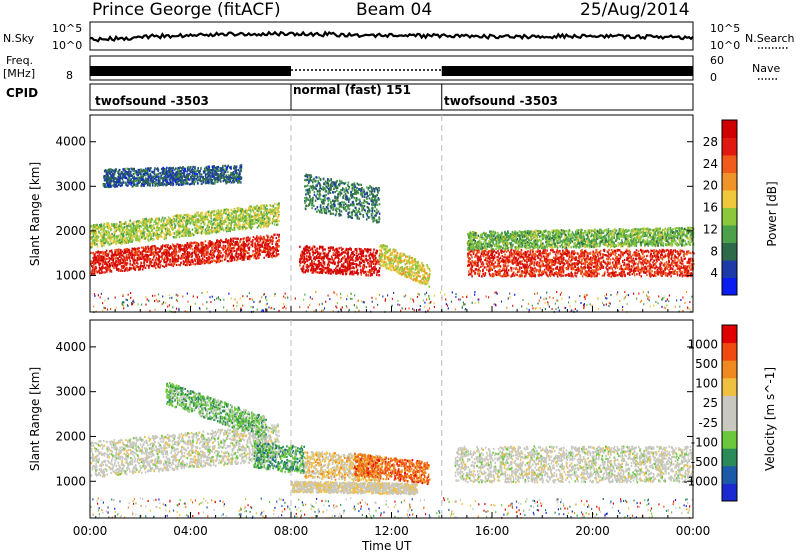  I want to click on velocity-colorbar-tick-1: 500, so click(706, 364).